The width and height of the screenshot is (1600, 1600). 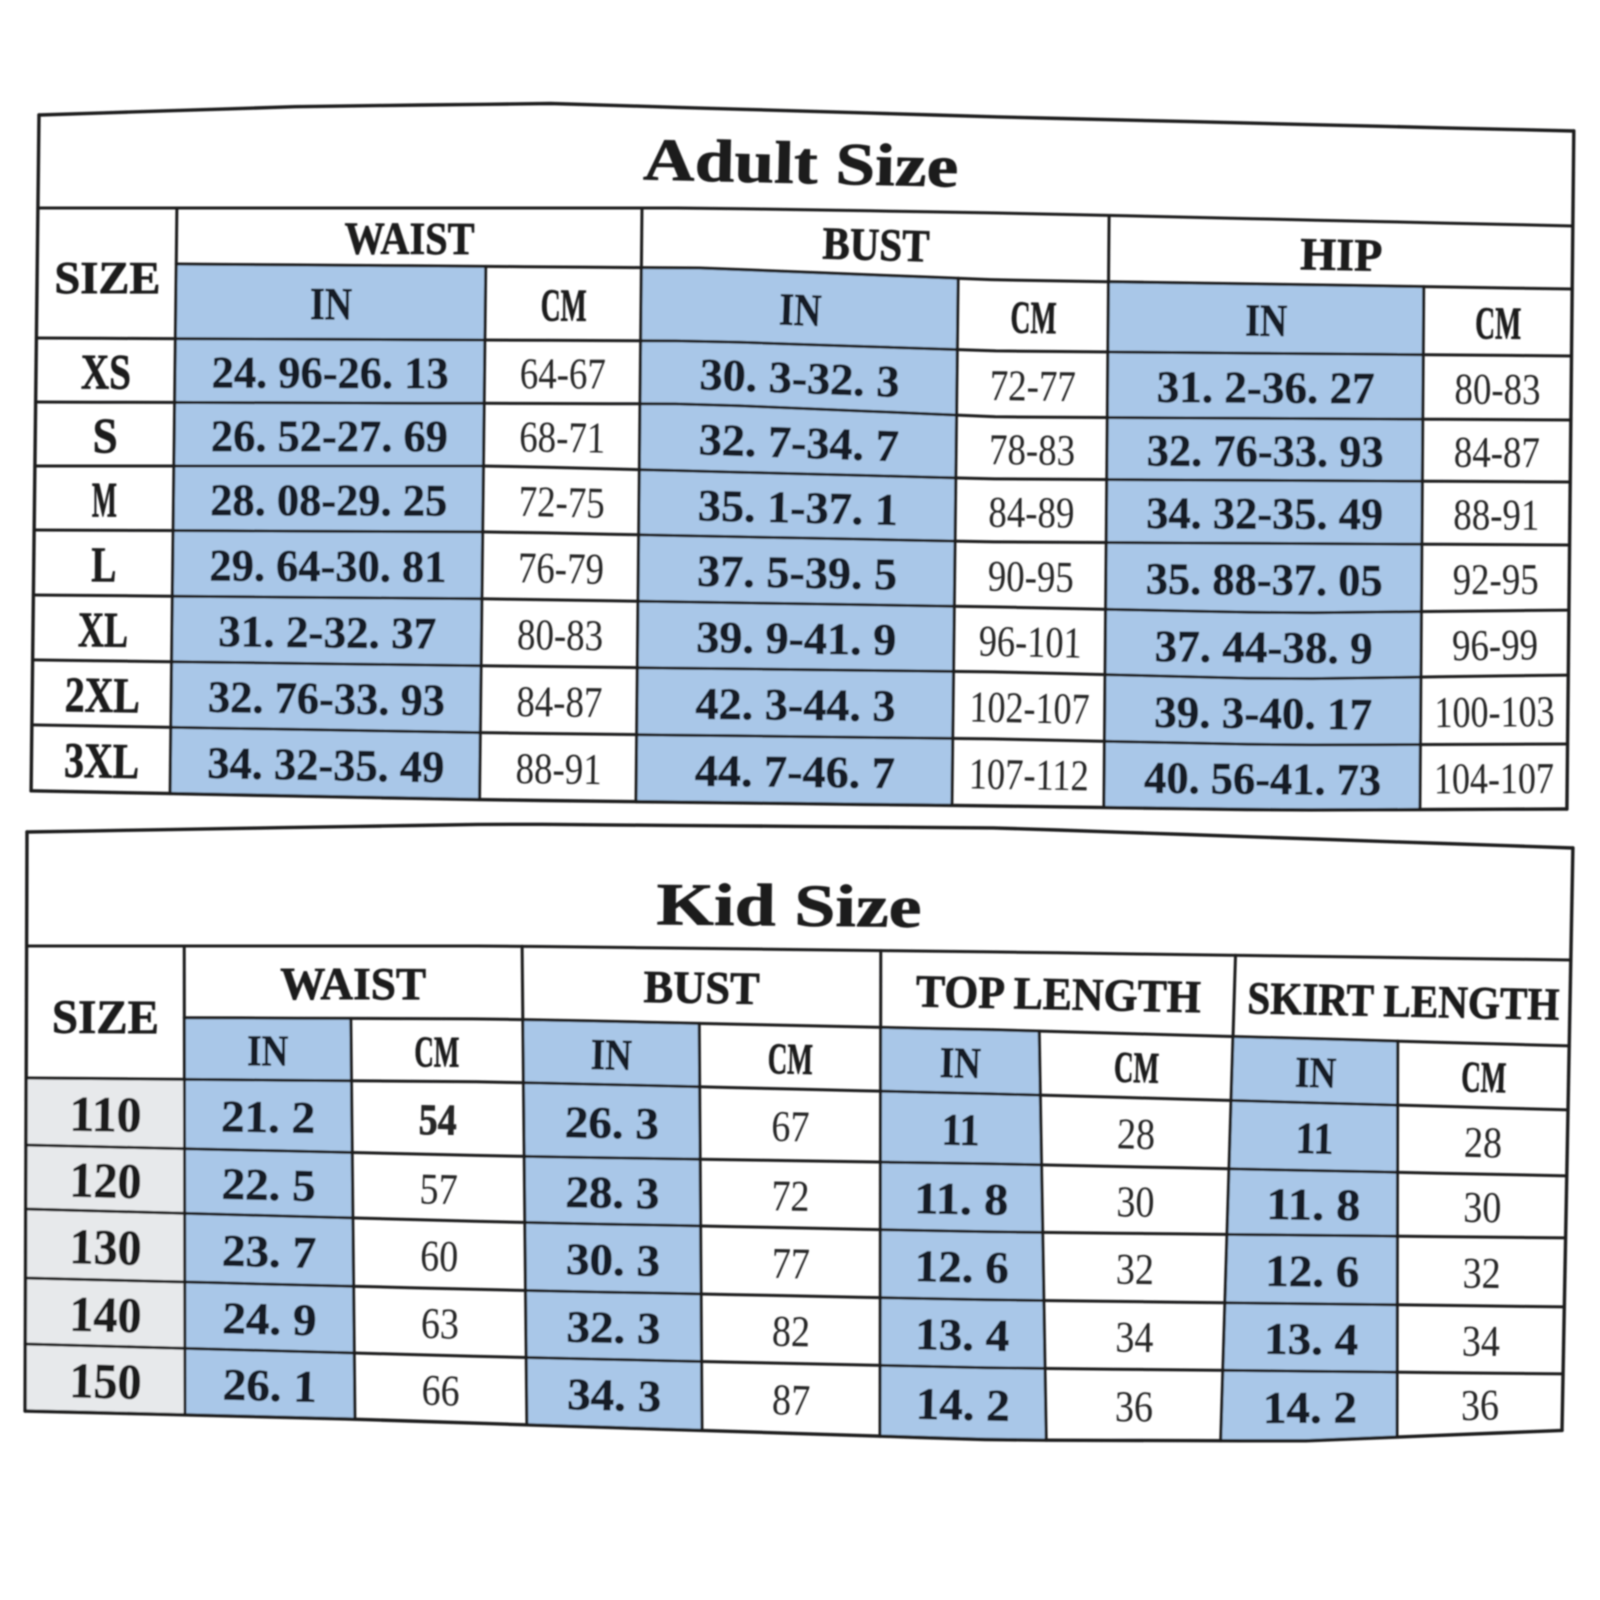 I want to click on svg-text: 107-112, so click(x=1028, y=774).